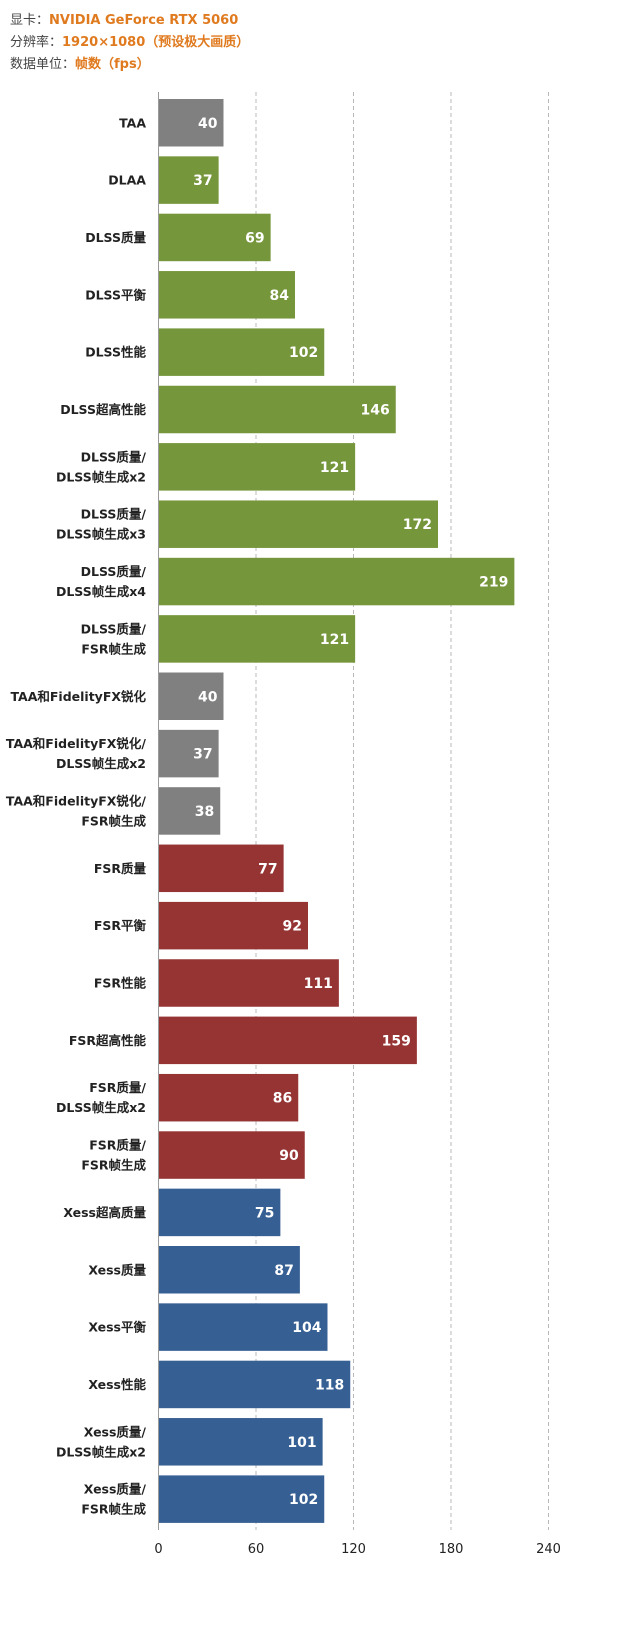 This screenshot has width=620, height=1634. I want to click on category-label-10-line-1: DLSS质量/, so click(114, 628).